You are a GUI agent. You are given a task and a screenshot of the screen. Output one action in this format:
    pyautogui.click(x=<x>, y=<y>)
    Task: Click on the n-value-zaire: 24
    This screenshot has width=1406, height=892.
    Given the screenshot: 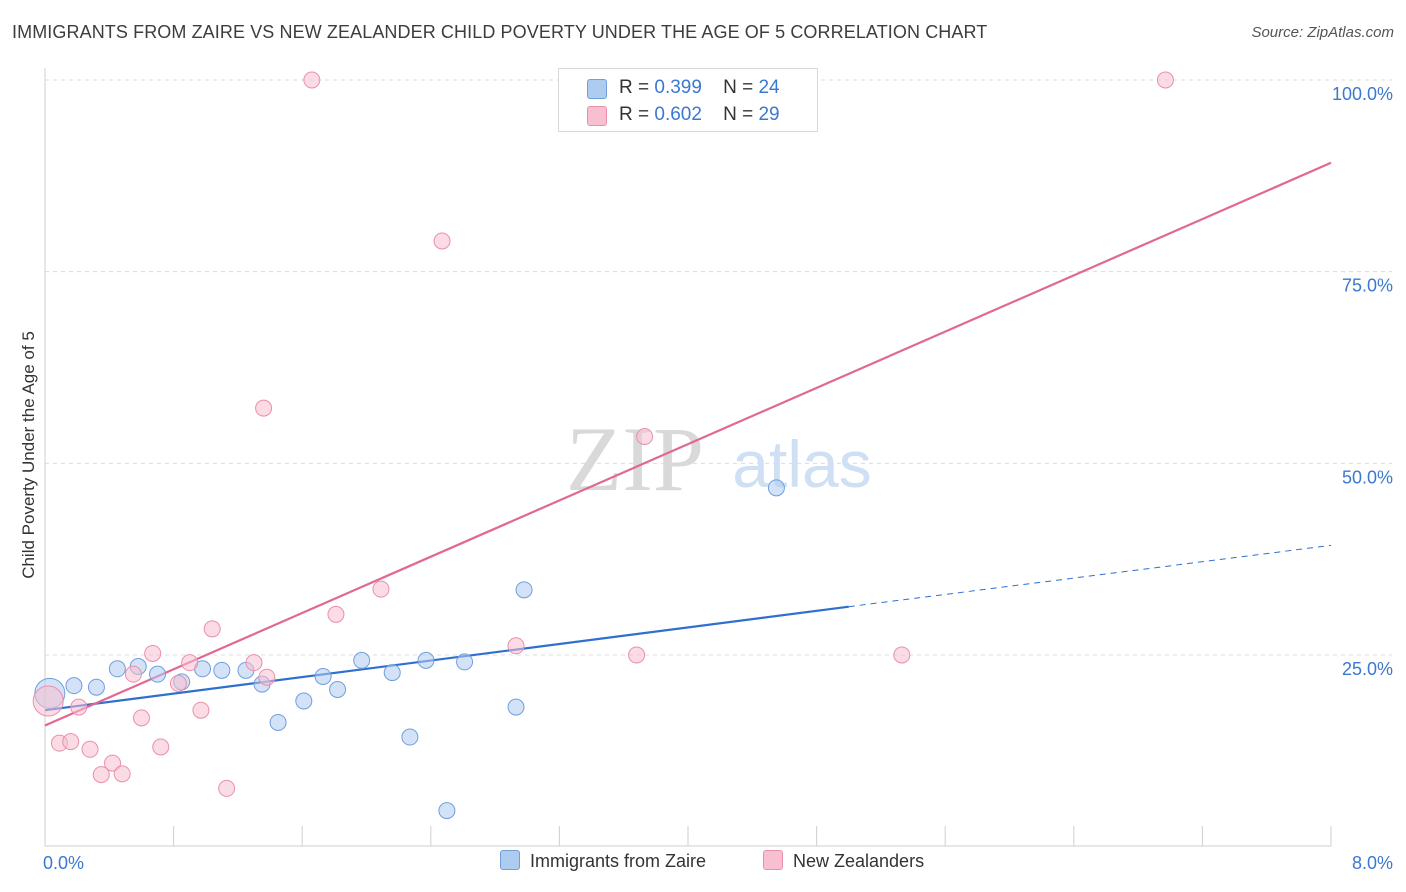 What is the action you would take?
    pyautogui.click(x=769, y=87)
    